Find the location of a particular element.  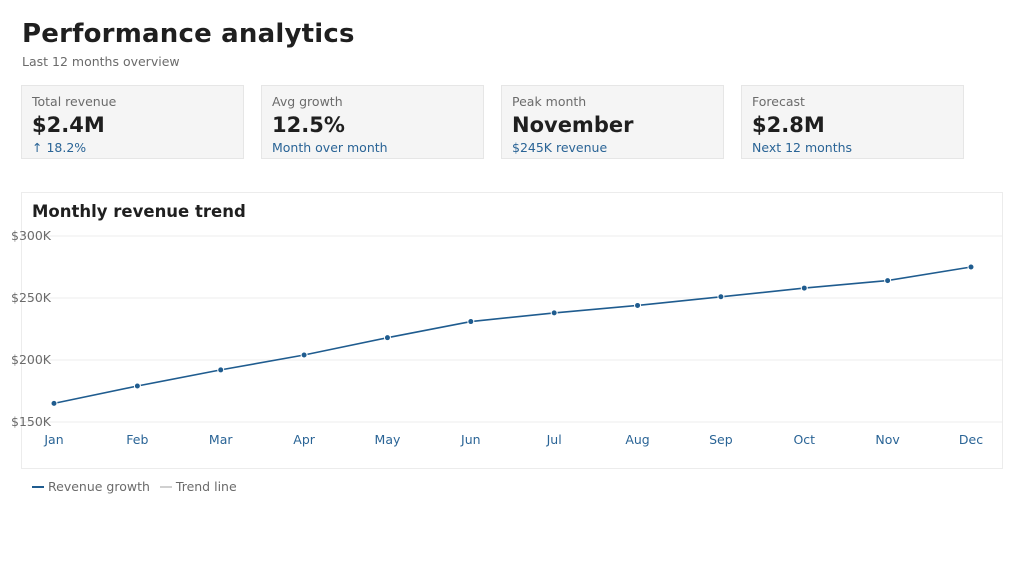

kpi-value: November is located at coordinates (573, 125).